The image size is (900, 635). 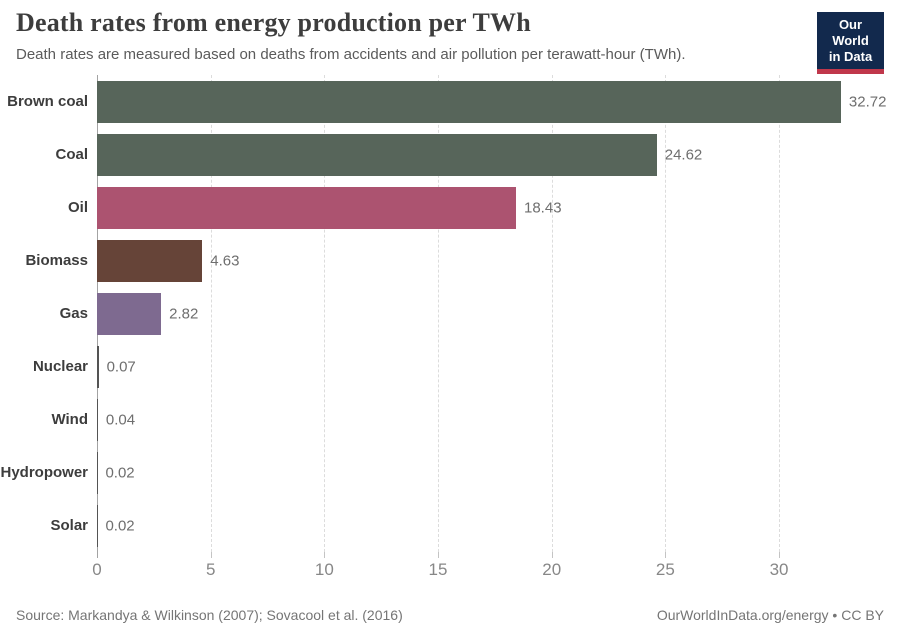 What do you see at coordinates (324, 569) in the screenshot?
I see `x-tick-label: 10` at bounding box center [324, 569].